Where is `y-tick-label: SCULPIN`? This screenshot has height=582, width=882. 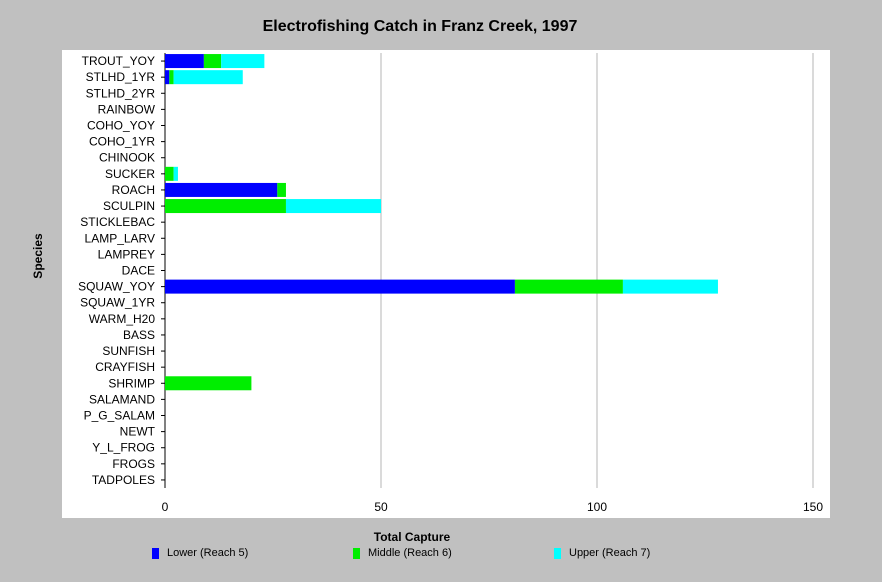 y-tick-label: SCULPIN is located at coordinates (129, 206).